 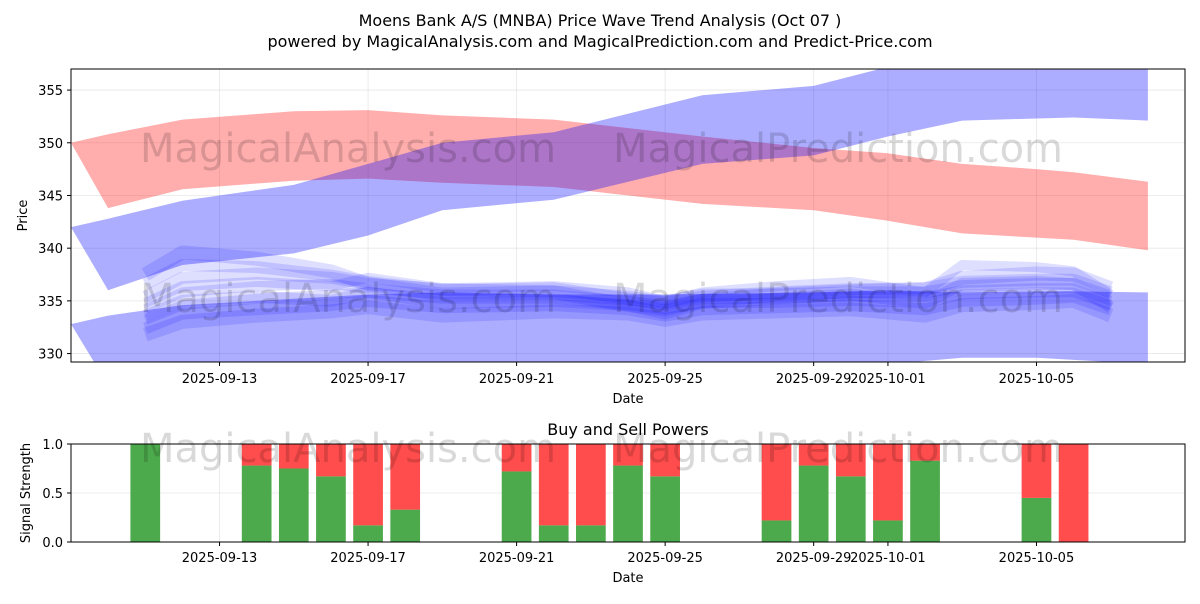 What do you see at coordinates (50, 355) in the screenshot?
I see `y-tick-label: 330` at bounding box center [50, 355].